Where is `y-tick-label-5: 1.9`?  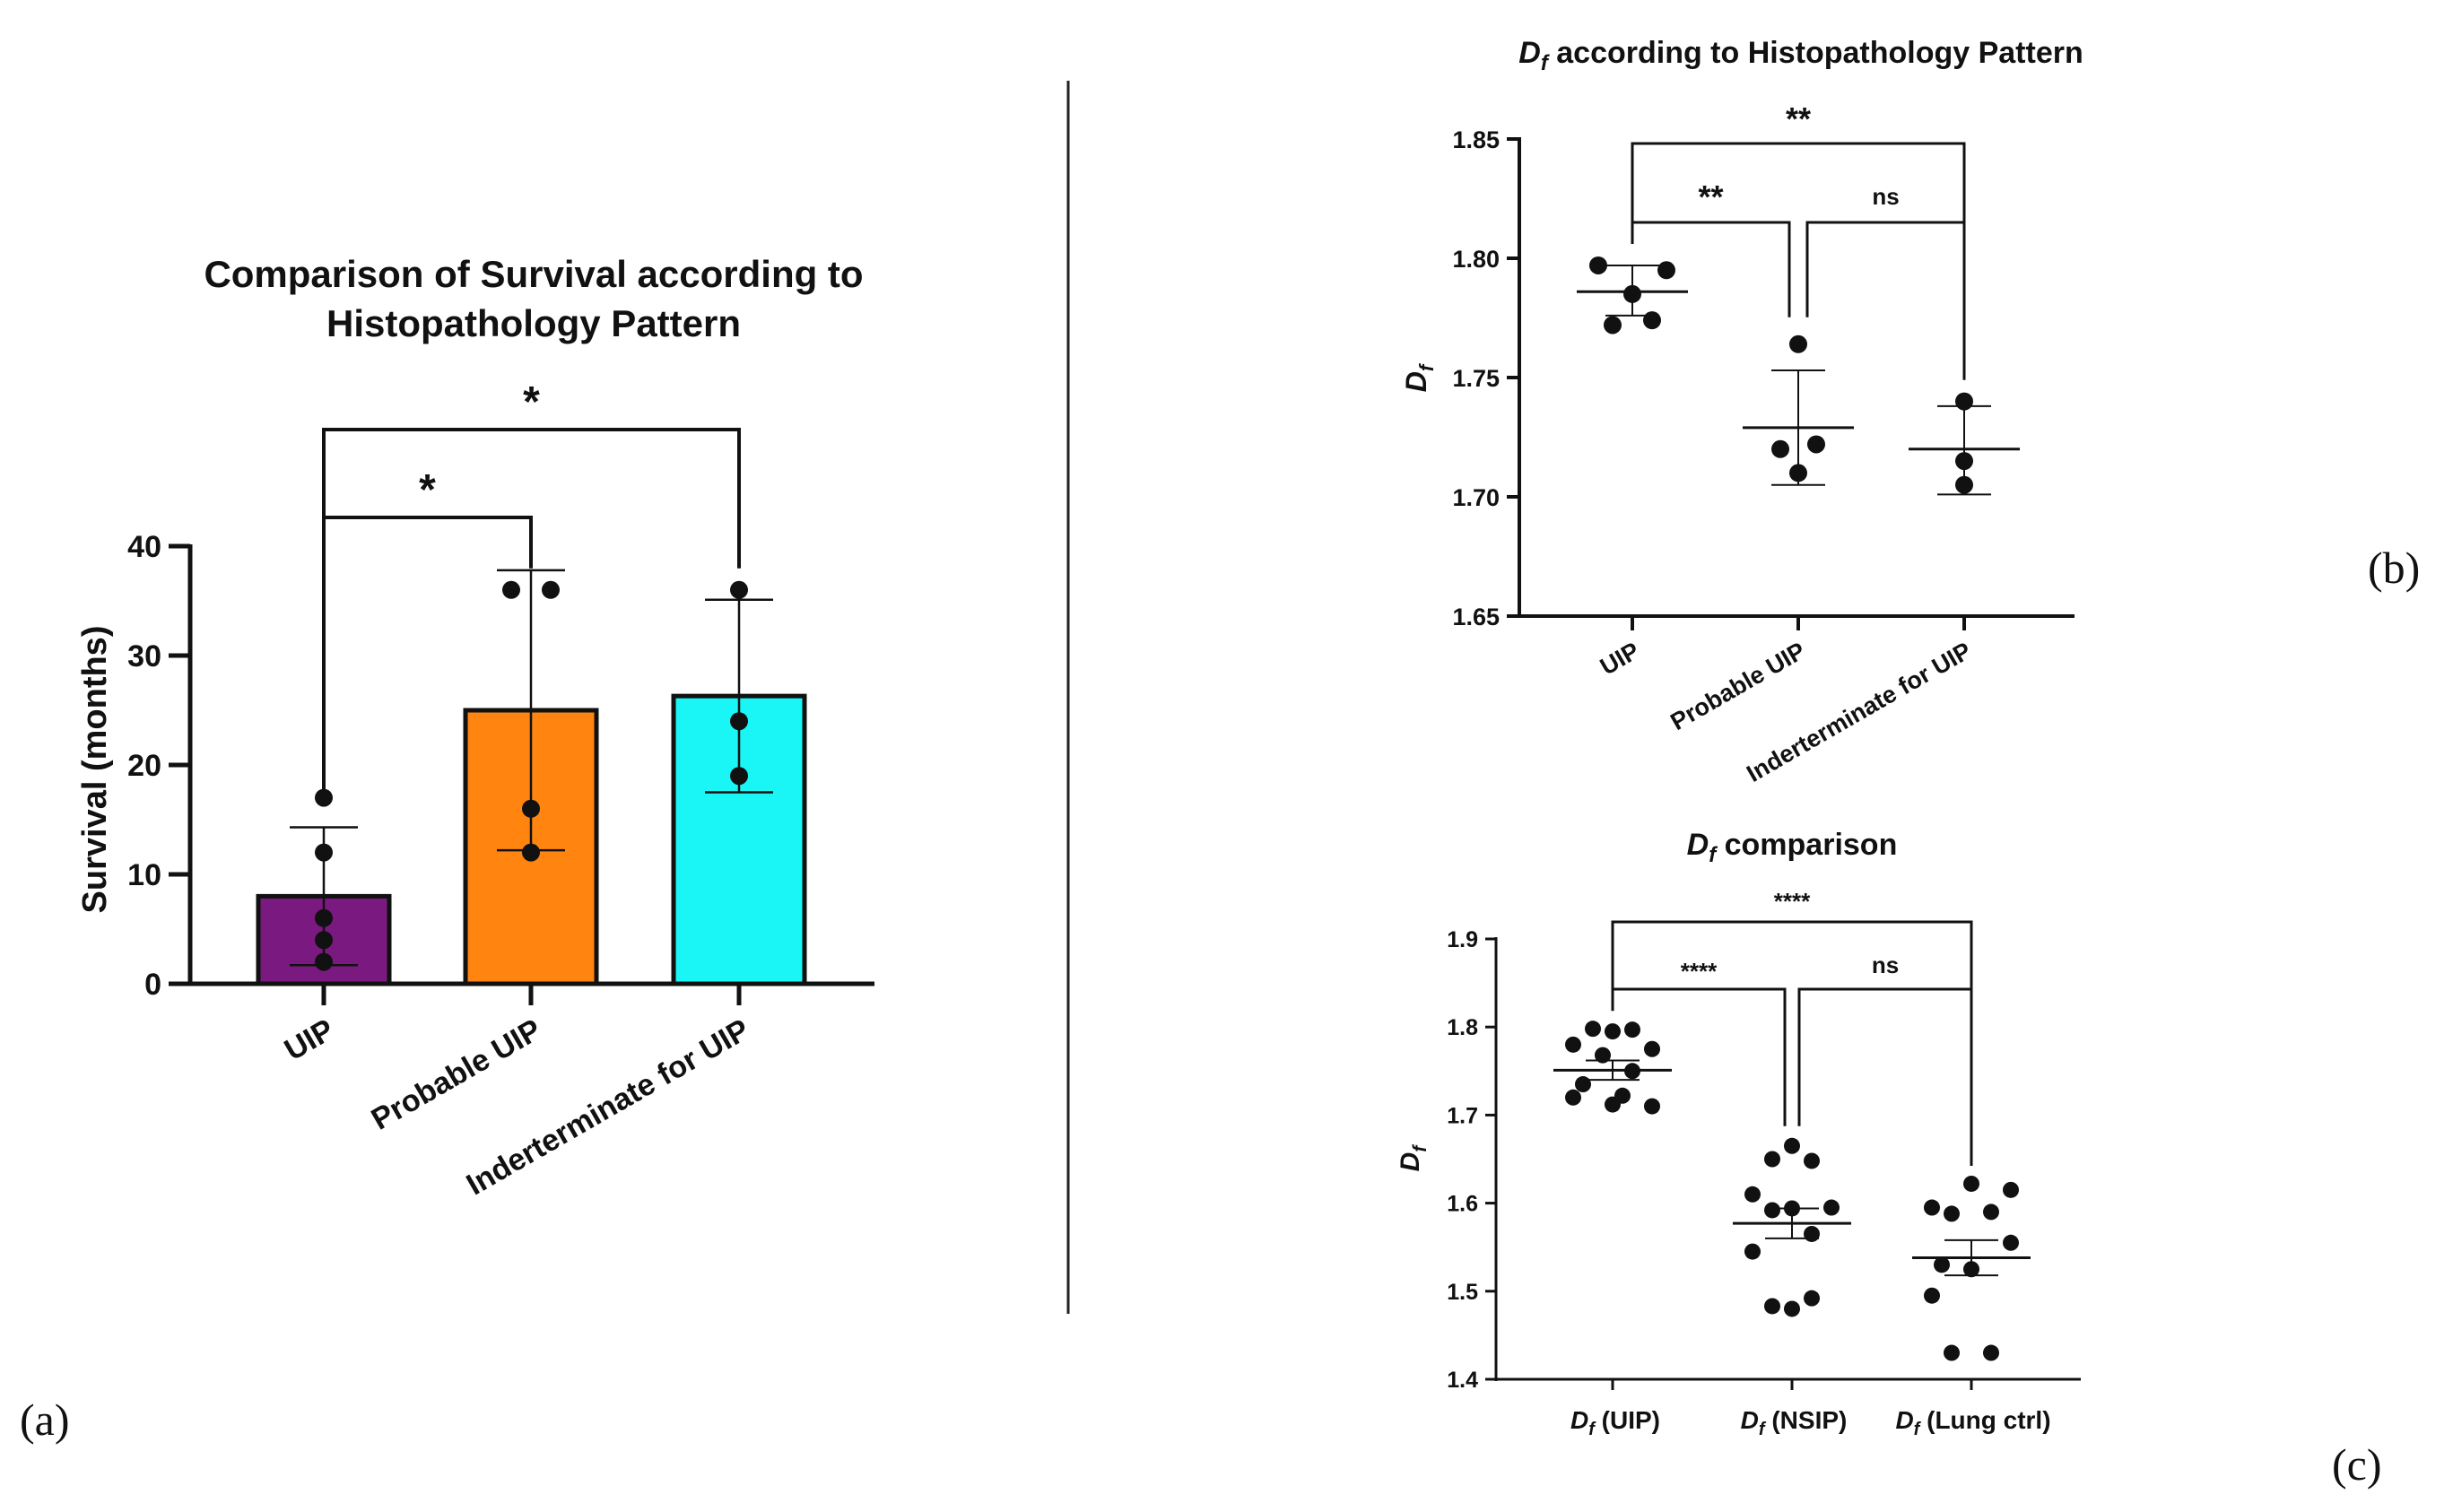 y-tick-label-5: 1.9 is located at coordinates (1462, 940).